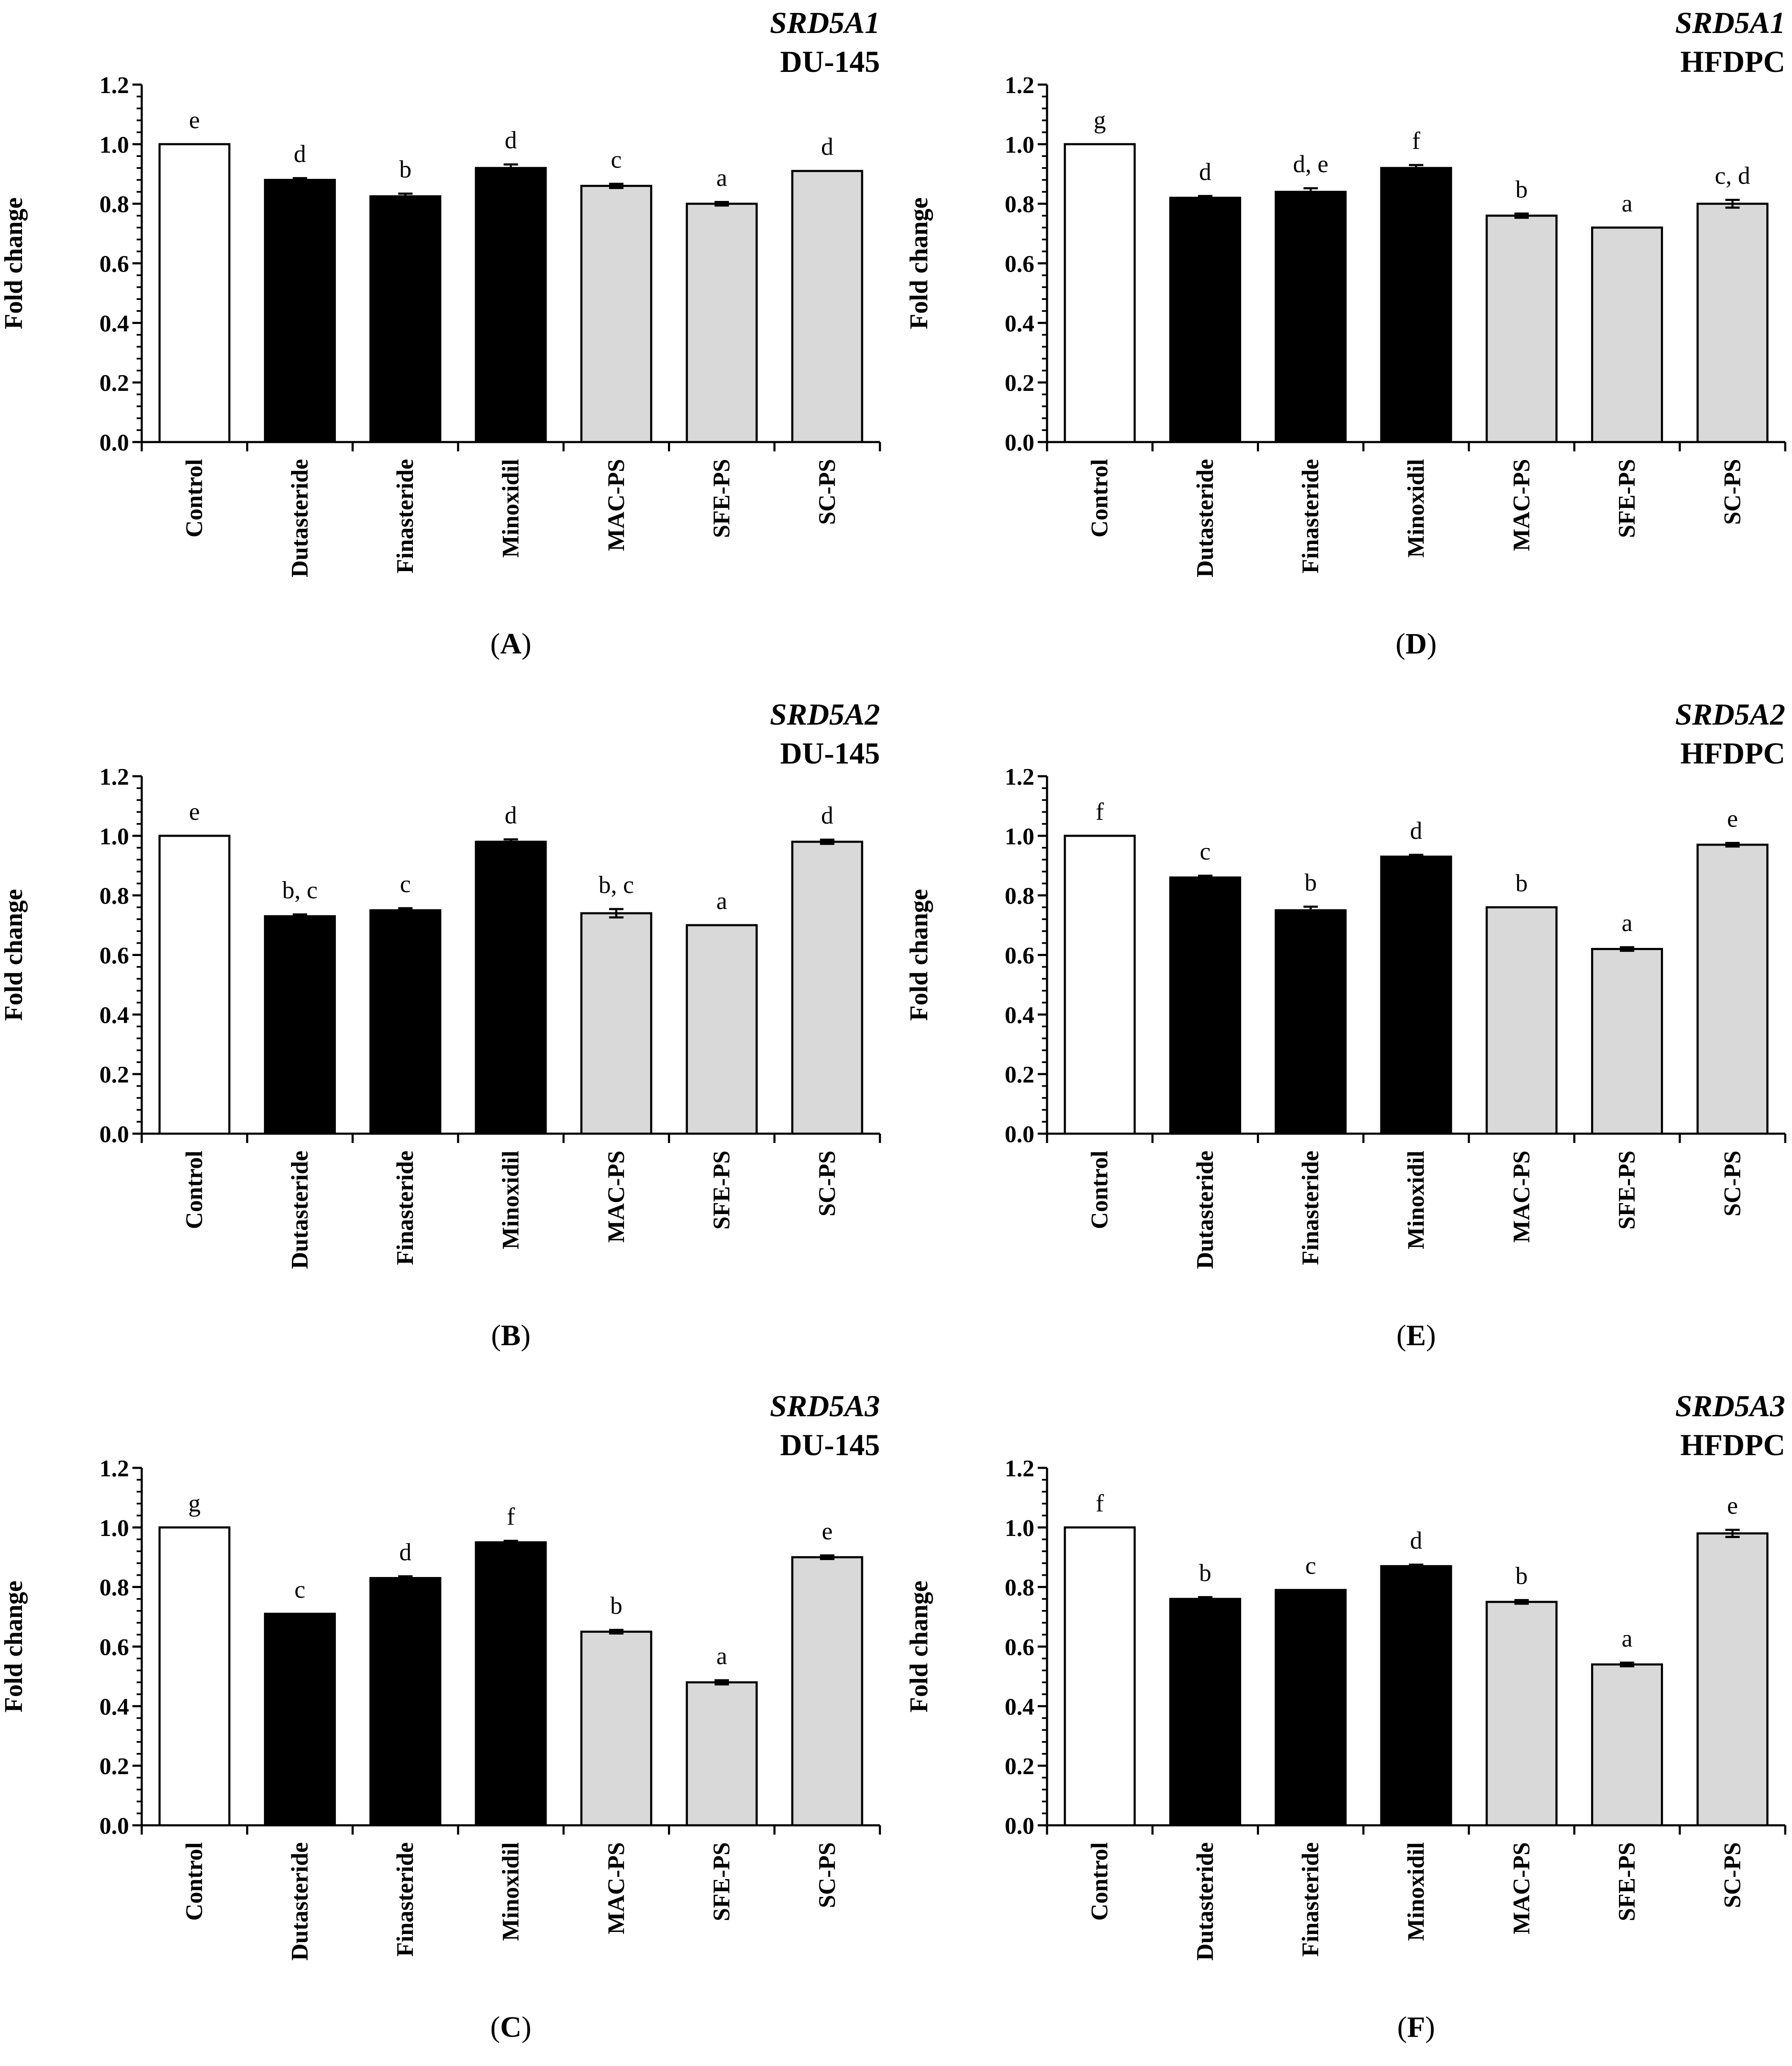 Image resolution: width=1792 pixels, height=2066 pixels. What do you see at coordinates (1205, 1712) in the screenshot?
I see `bar-dutasteride` at bounding box center [1205, 1712].